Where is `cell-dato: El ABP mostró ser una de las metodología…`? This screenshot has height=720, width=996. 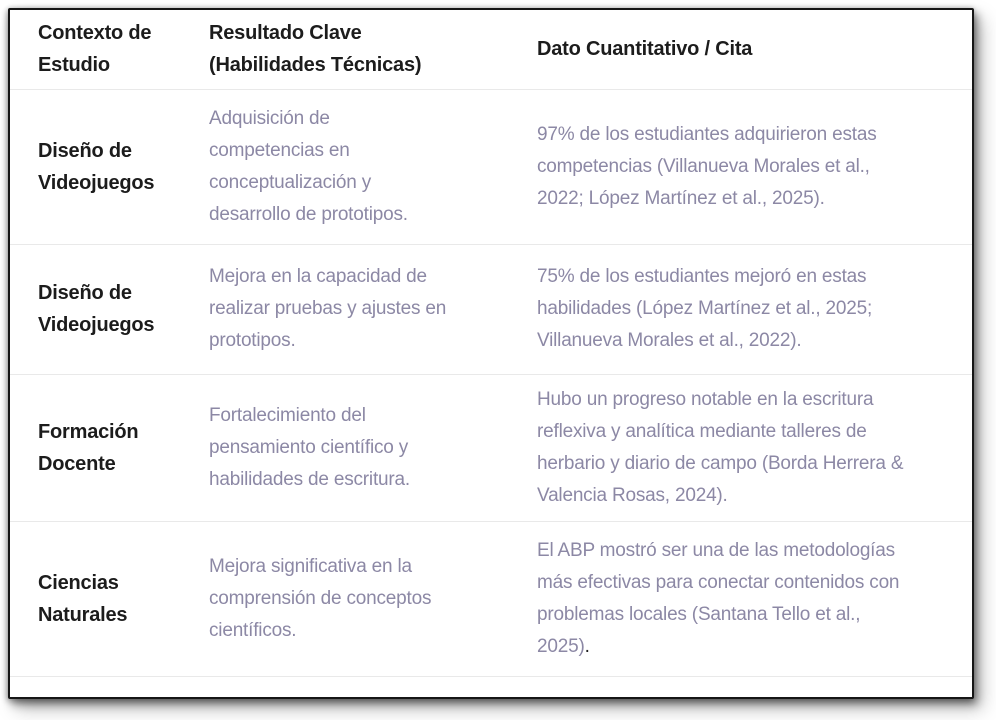 cell-dato: El ABP mostró ser una de las metodología… is located at coordinates (751, 599).